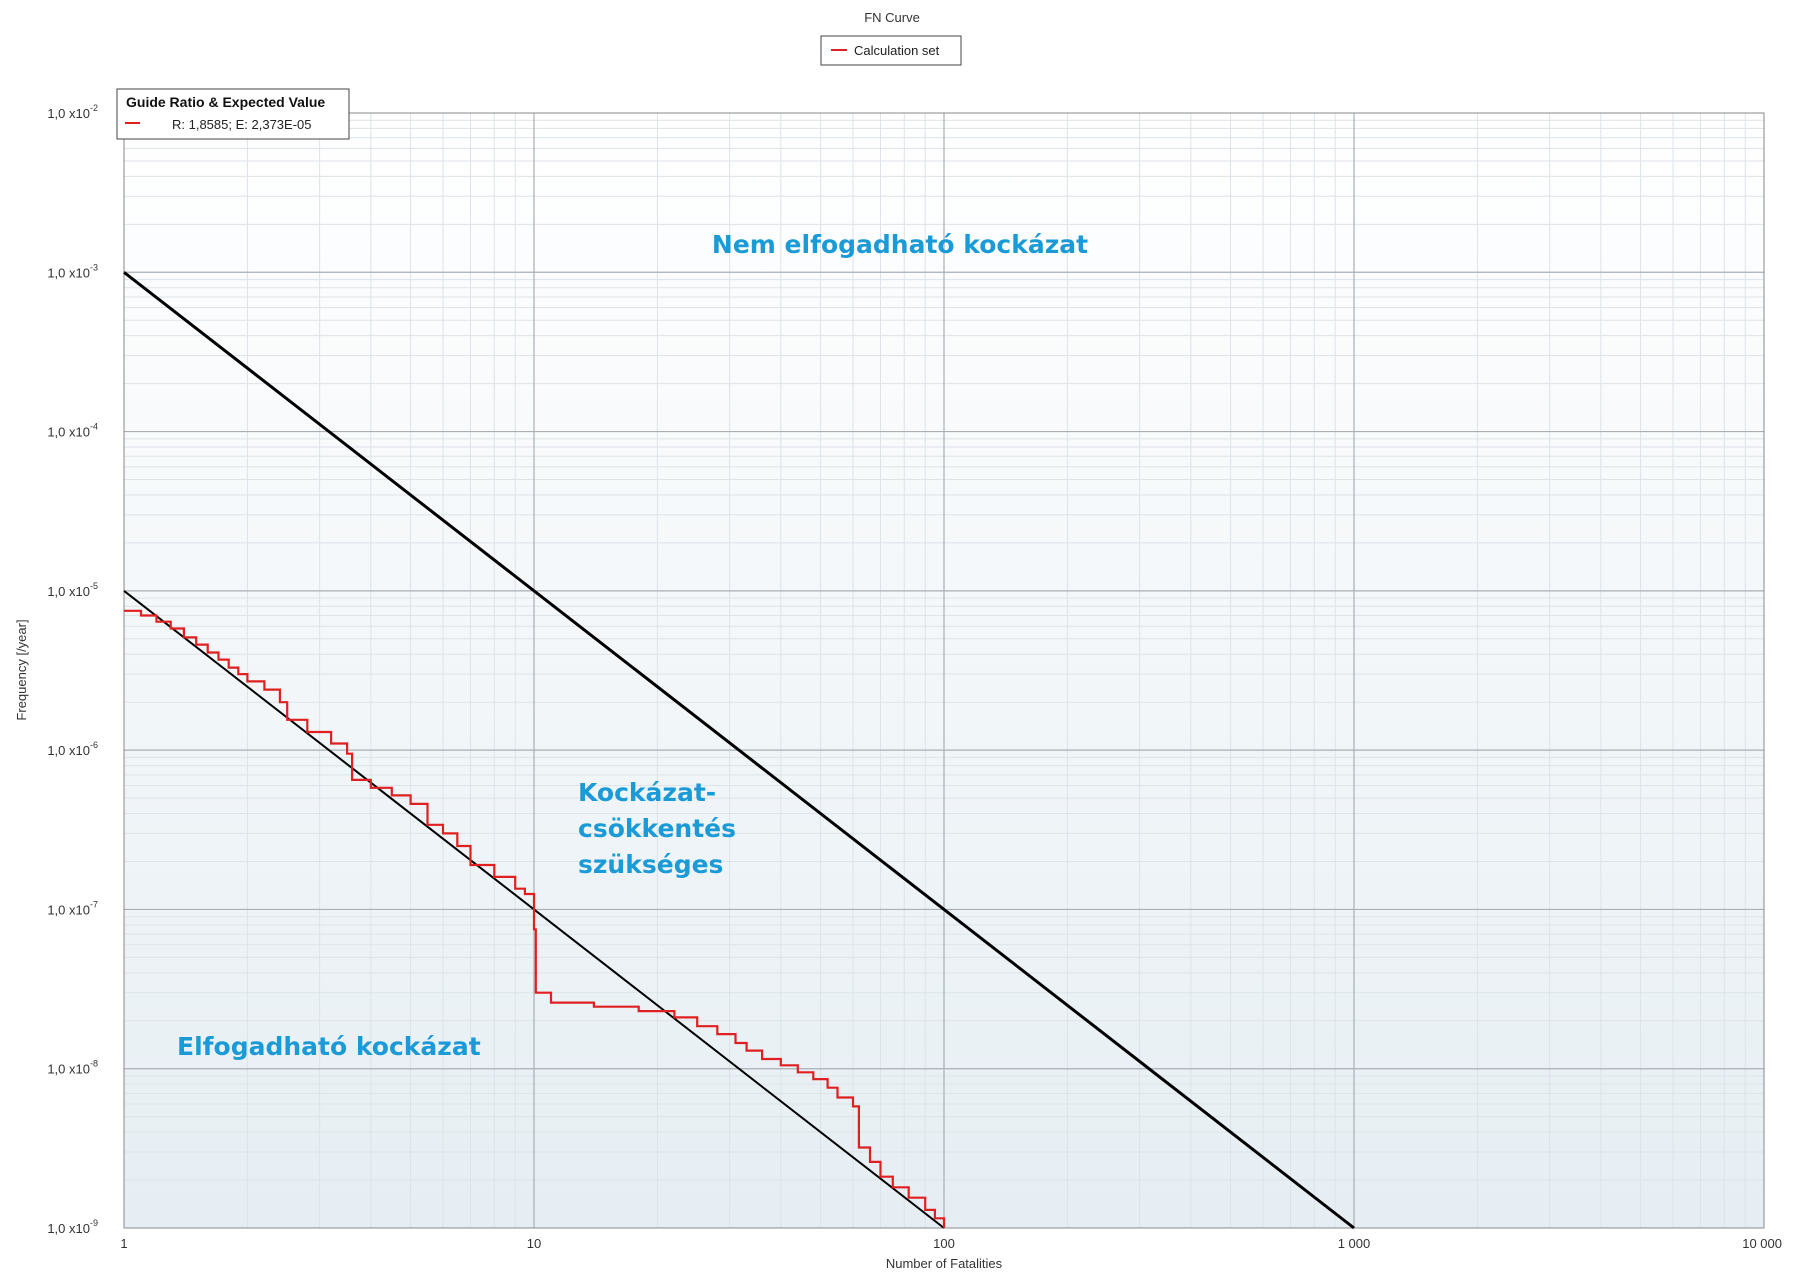 The height and width of the screenshot is (1275, 1798). Describe the element at coordinates (72, 908) in the screenshot. I see `y-tick-label: 1,0 x10⁻⁷` at that location.